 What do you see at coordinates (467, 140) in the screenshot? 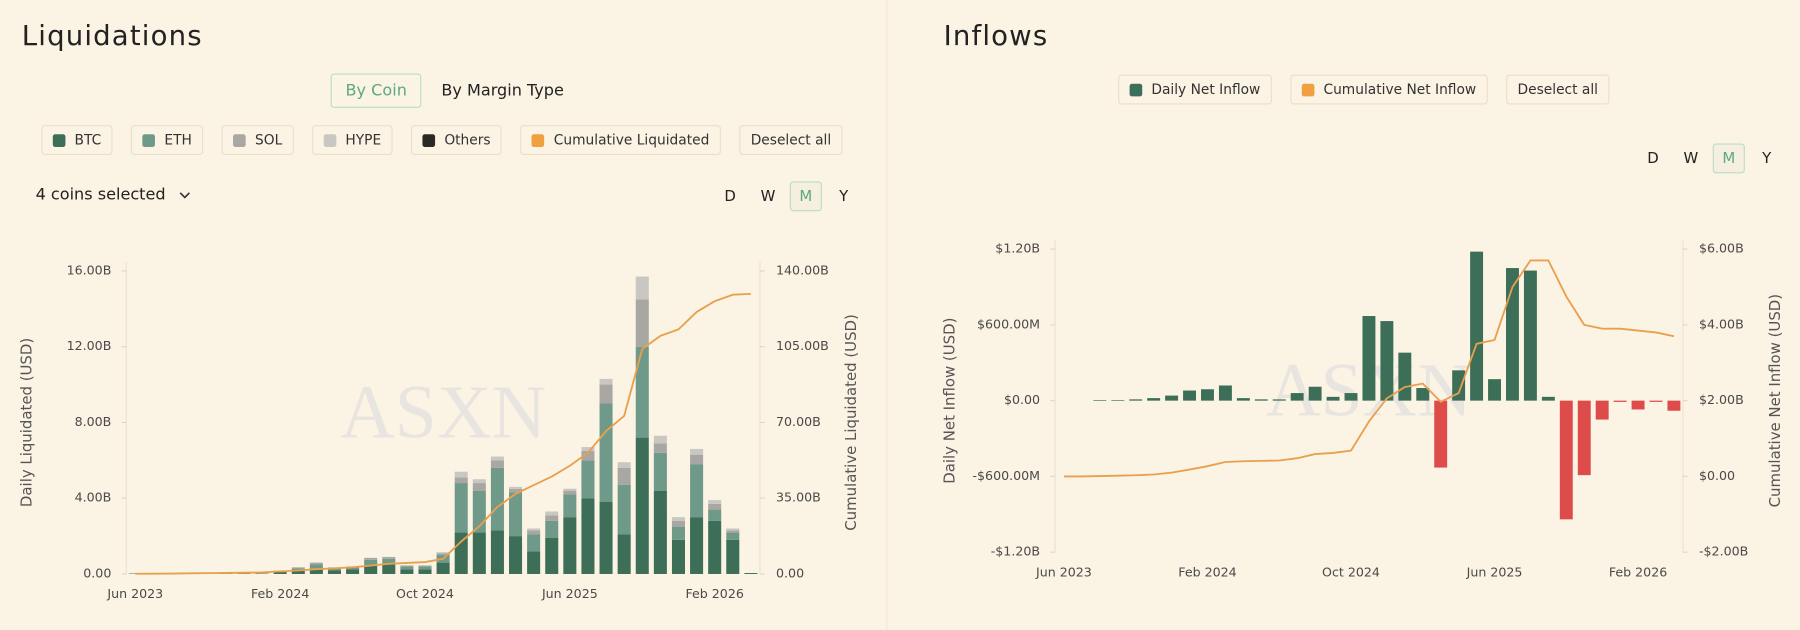
I see `legend-label: Others` at bounding box center [467, 140].